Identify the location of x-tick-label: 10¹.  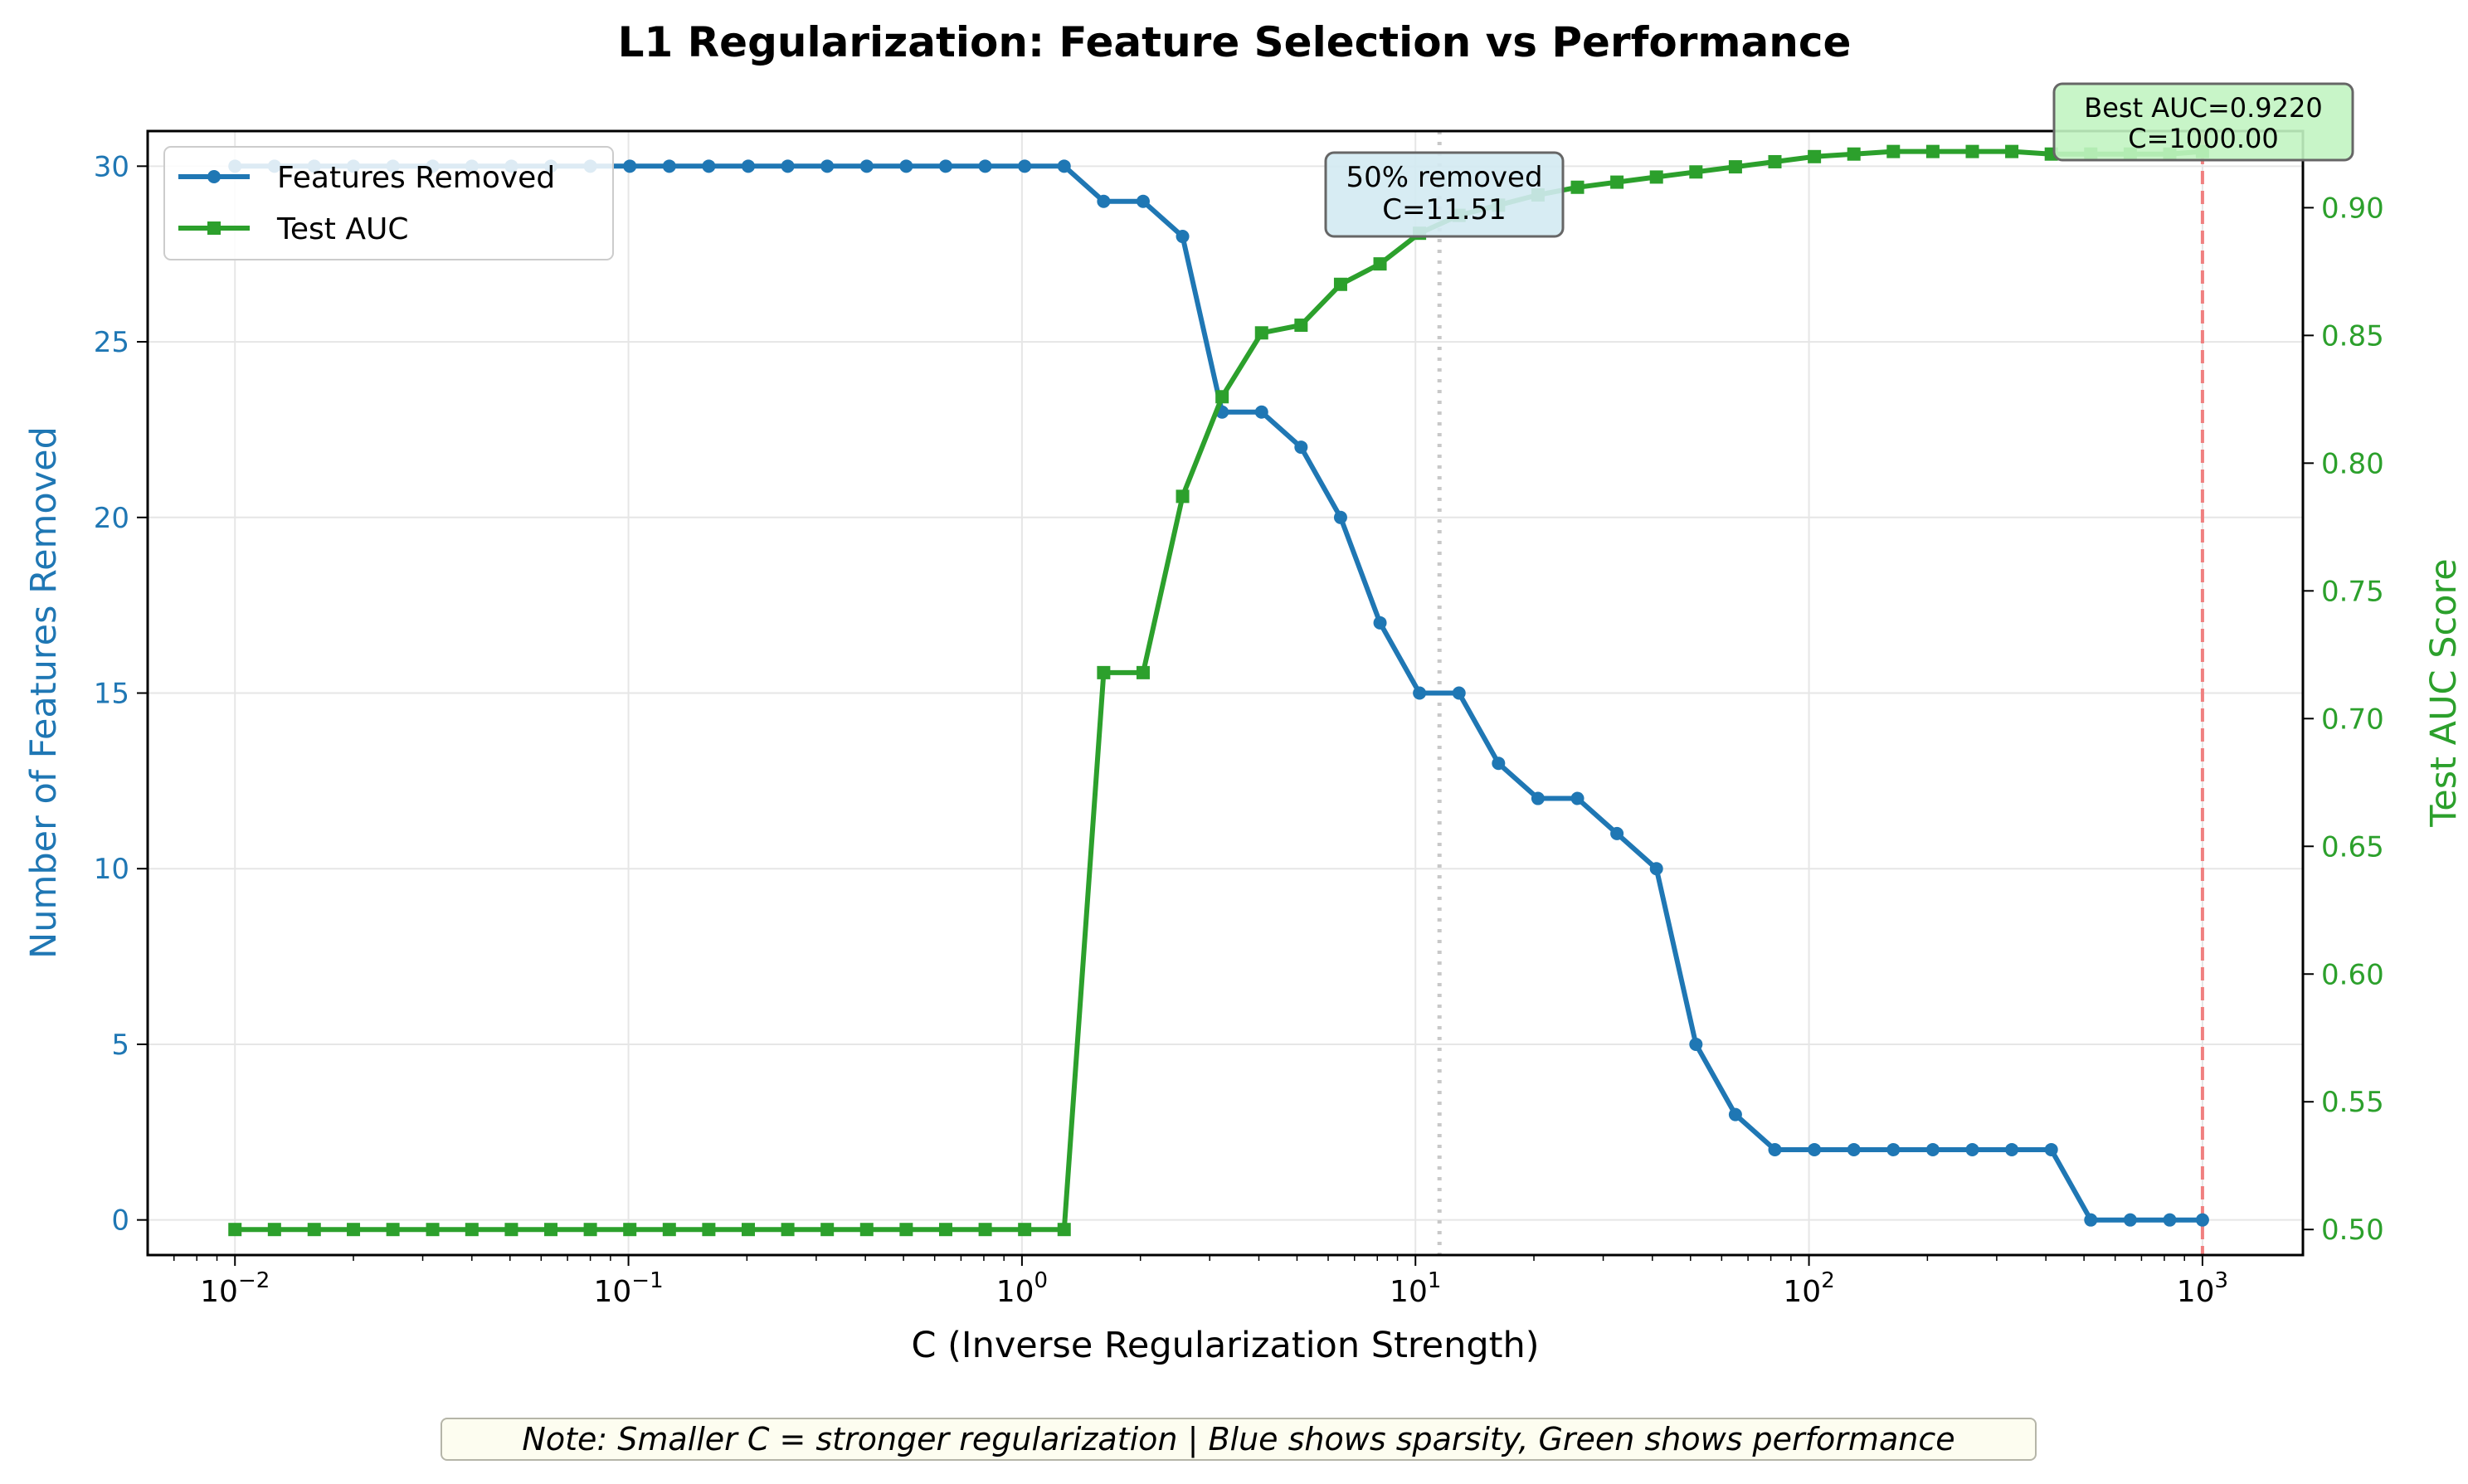
(1415, 1288).